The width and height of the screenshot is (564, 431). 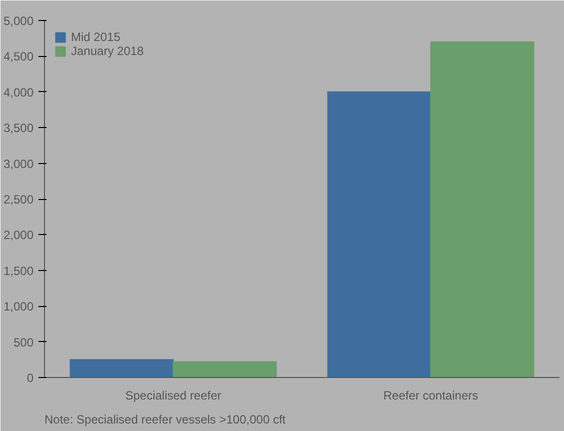 What do you see at coordinates (173, 395) in the screenshot?
I see `x-tick-label: Specialised reefer` at bounding box center [173, 395].